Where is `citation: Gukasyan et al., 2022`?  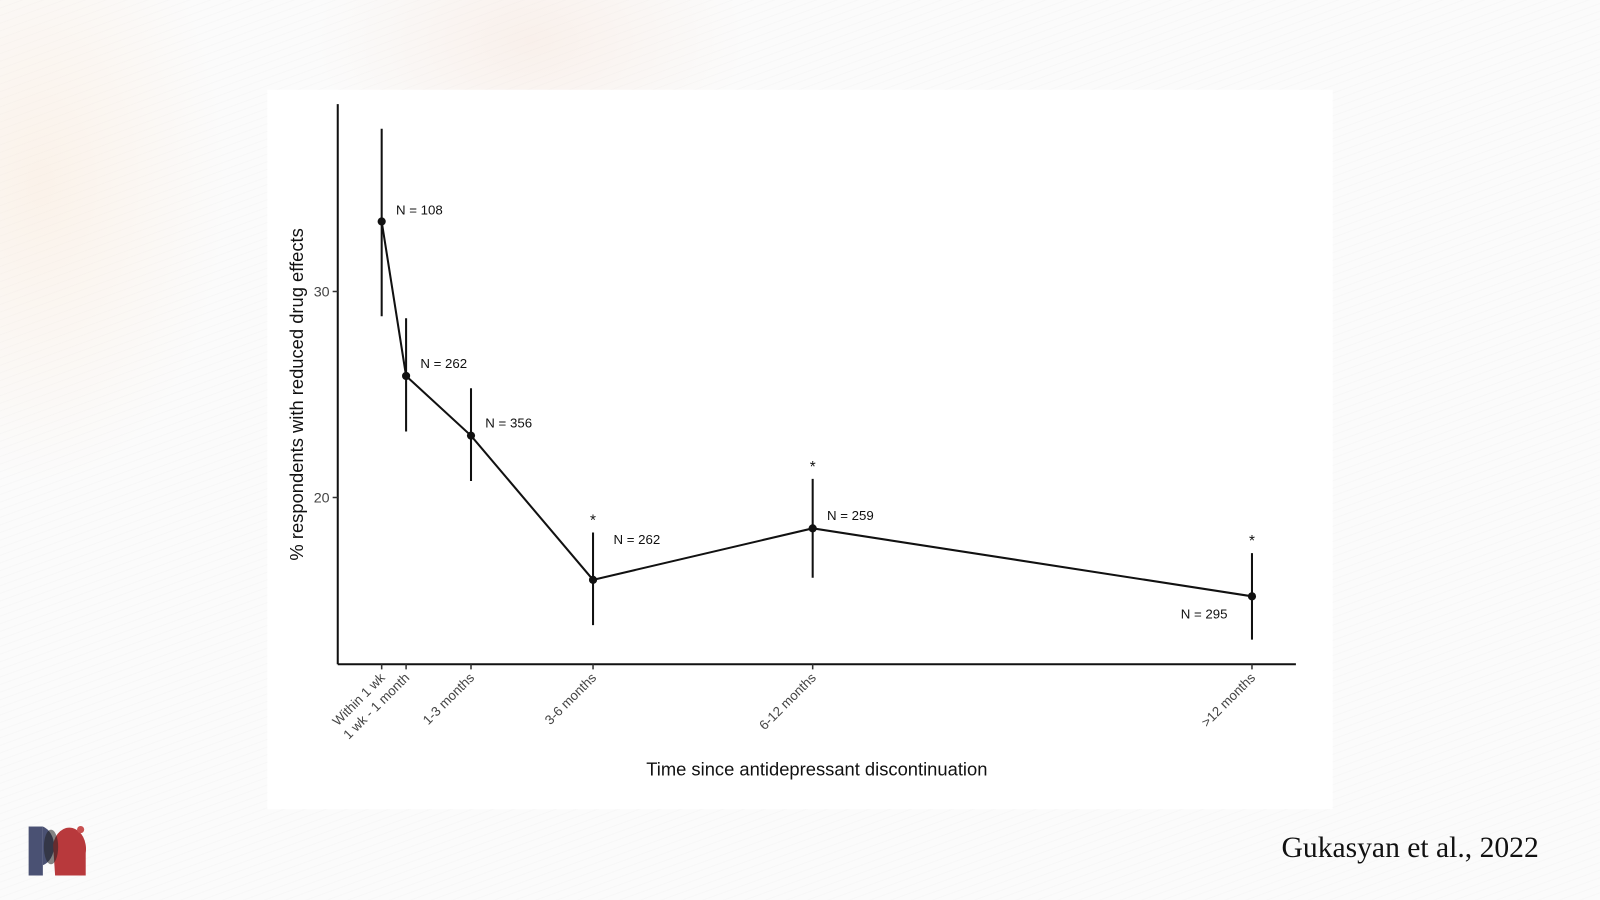
citation: Gukasyan et al., 2022 is located at coordinates (1410, 848).